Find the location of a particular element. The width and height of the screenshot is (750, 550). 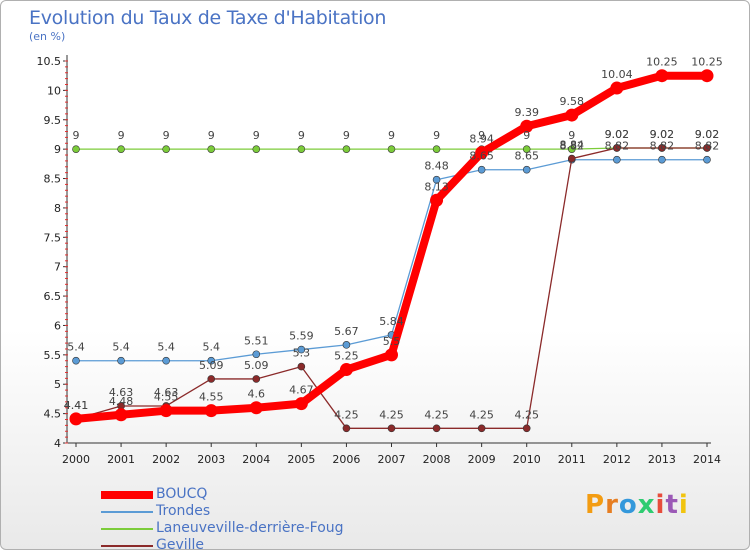

logo-letter: P is located at coordinates (595, 505).